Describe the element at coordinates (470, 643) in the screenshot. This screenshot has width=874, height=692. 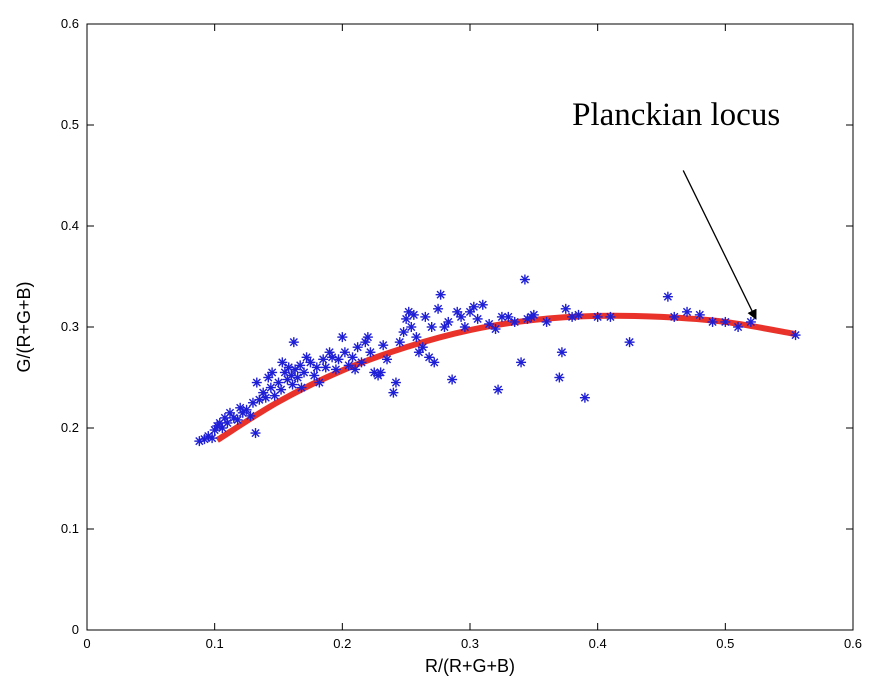
I see `x-tick-label: 0.3` at that location.